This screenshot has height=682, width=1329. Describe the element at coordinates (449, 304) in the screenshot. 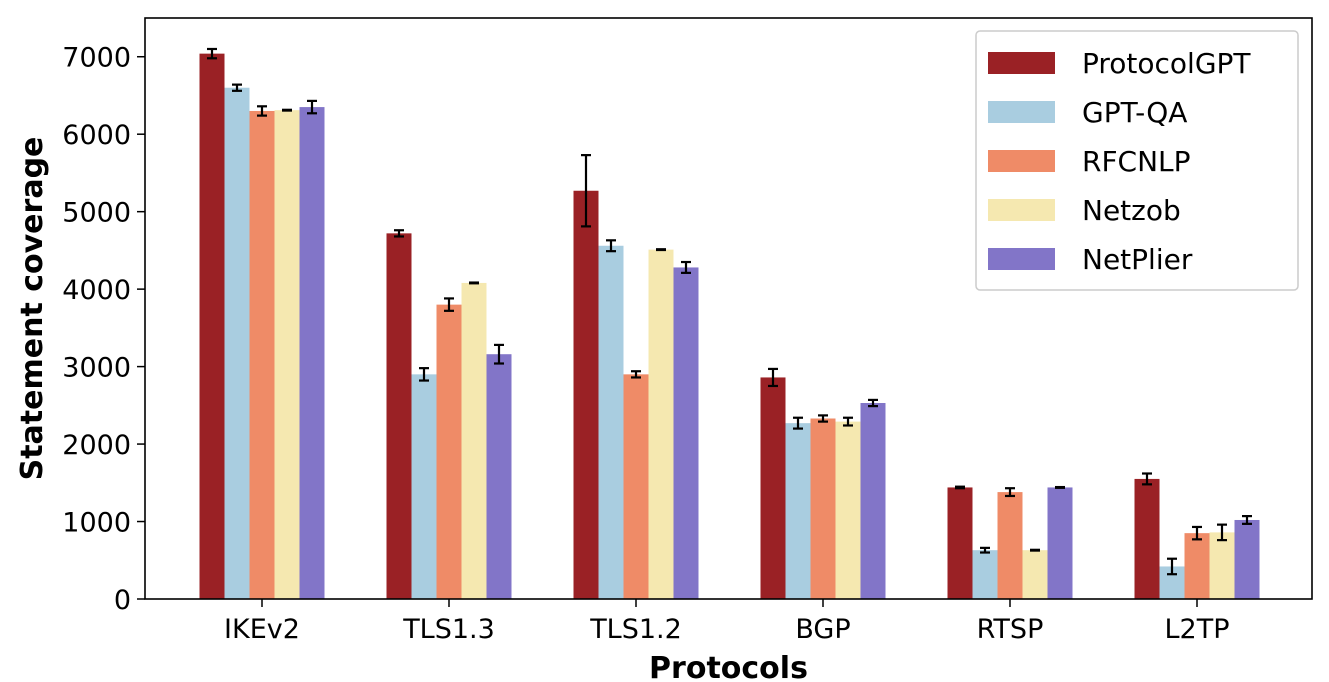

I see `error-bar-rfcnlp-tls1.3` at that location.